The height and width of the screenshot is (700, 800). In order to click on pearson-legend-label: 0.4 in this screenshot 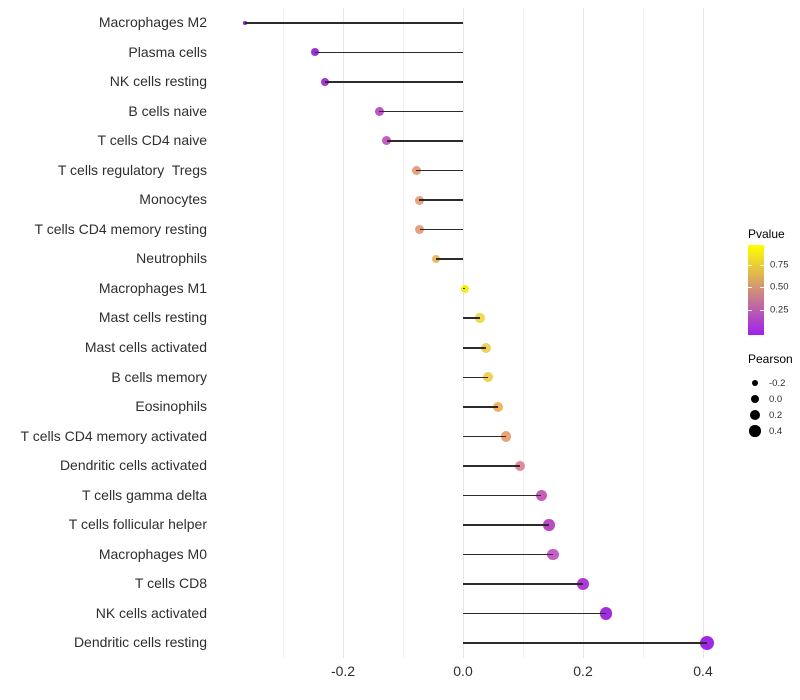, I will do `click(776, 431)`.